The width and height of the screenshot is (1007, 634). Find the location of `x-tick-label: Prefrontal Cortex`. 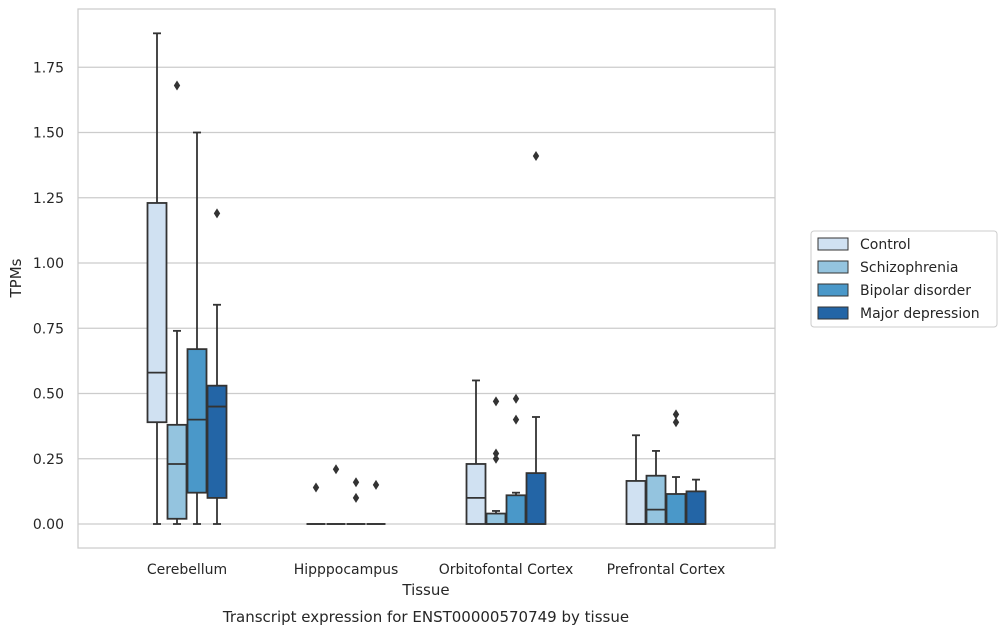

x-tick-label: Prefrontal Cortex is located at coordinates (666, 570).